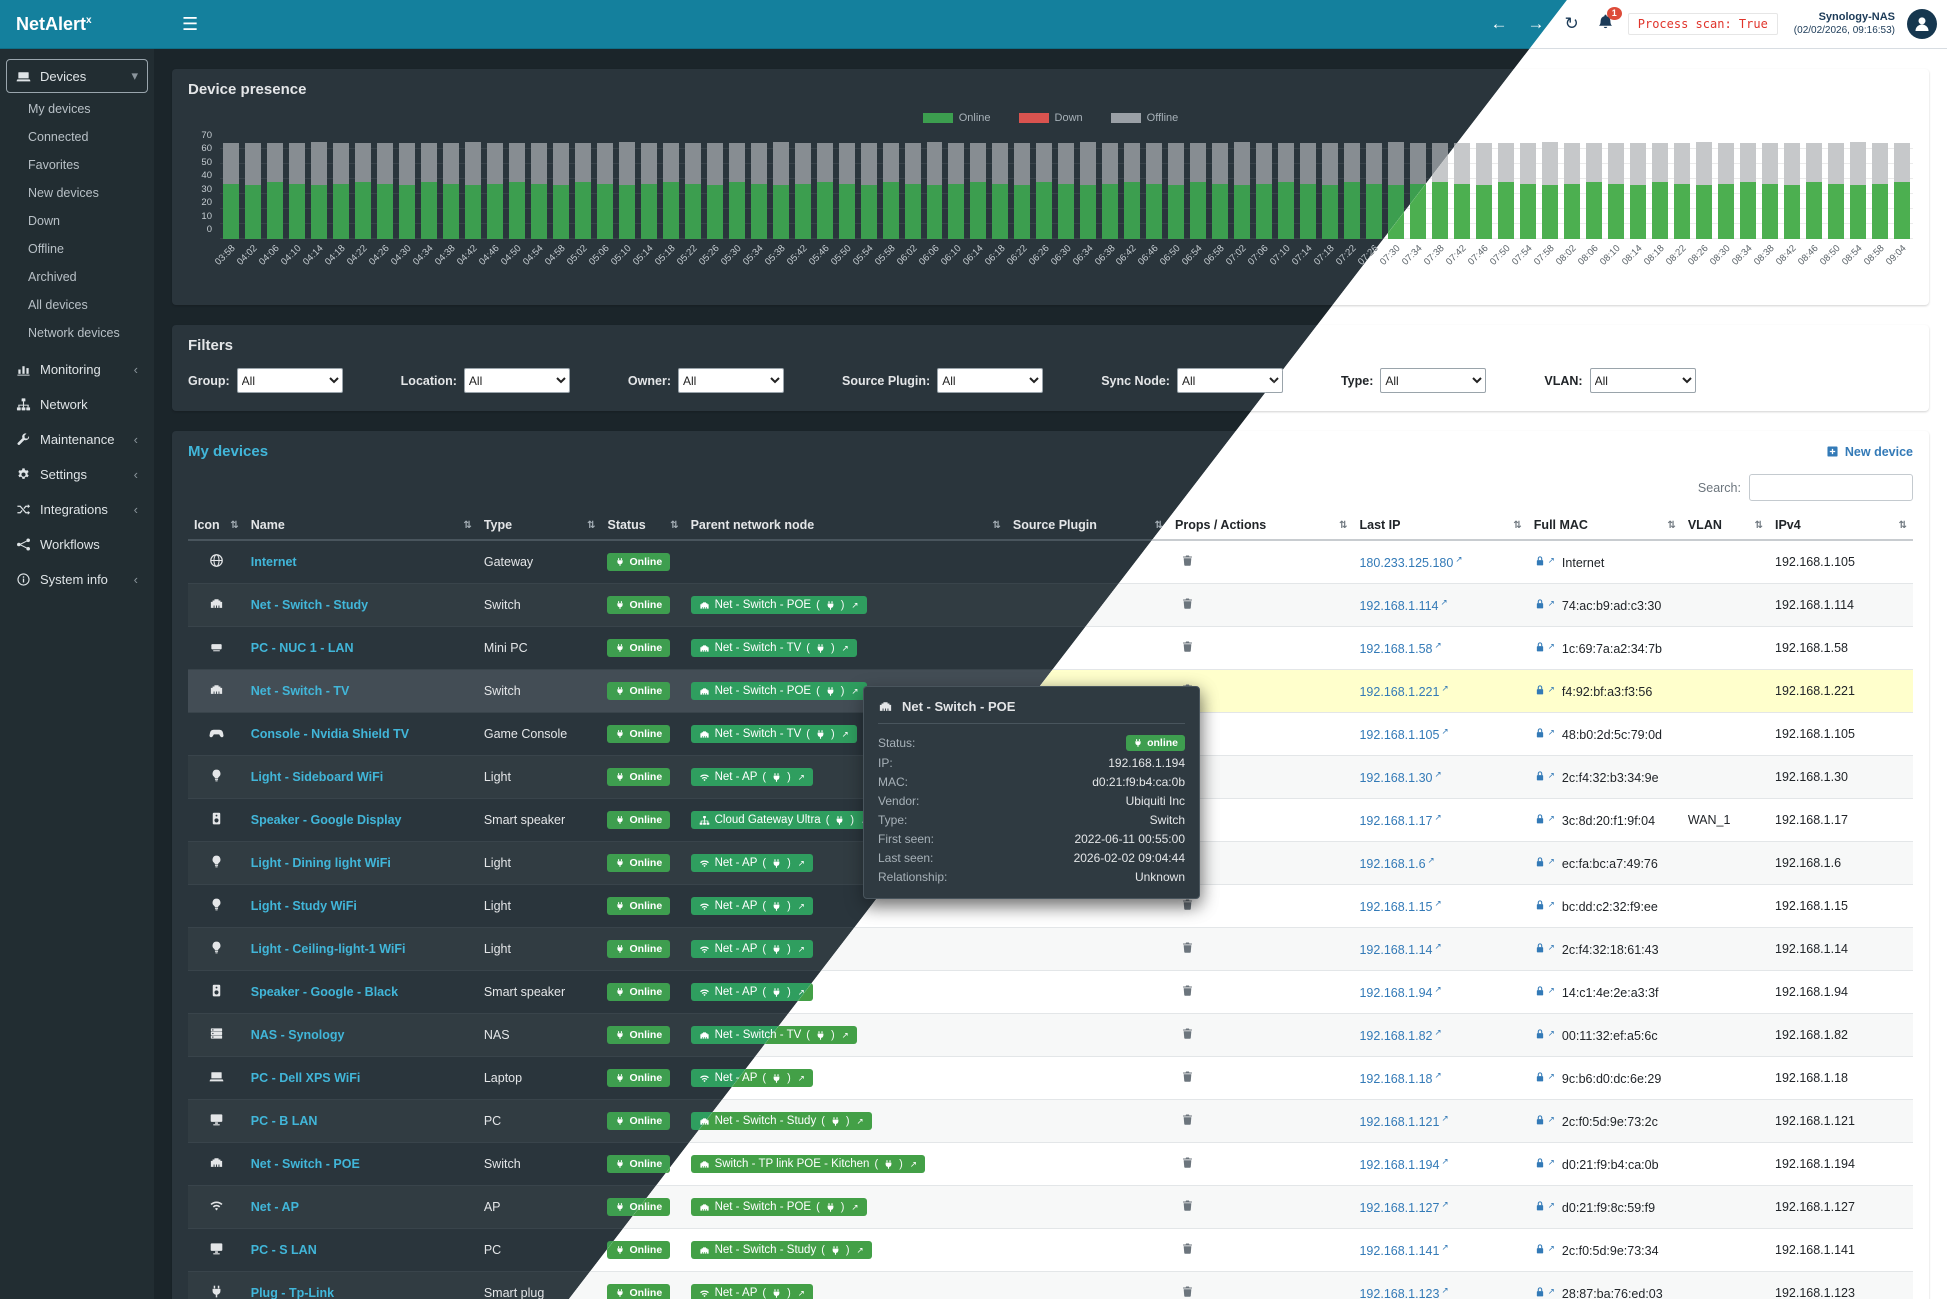  I want to click on legend-item-down: Down, so click(1050, 118).